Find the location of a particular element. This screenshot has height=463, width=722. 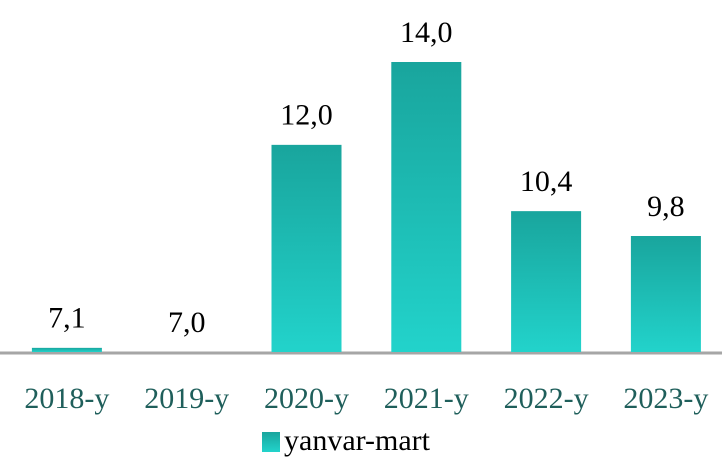

value-label: 9,8 is located at coordinates (666, 206).